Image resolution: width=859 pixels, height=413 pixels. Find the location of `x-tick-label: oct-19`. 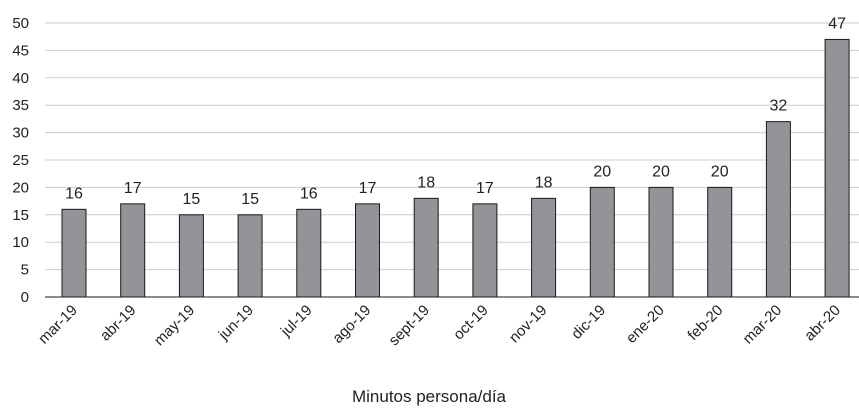

x-tick-label: oct-19 is located at coordinates (471, 323).